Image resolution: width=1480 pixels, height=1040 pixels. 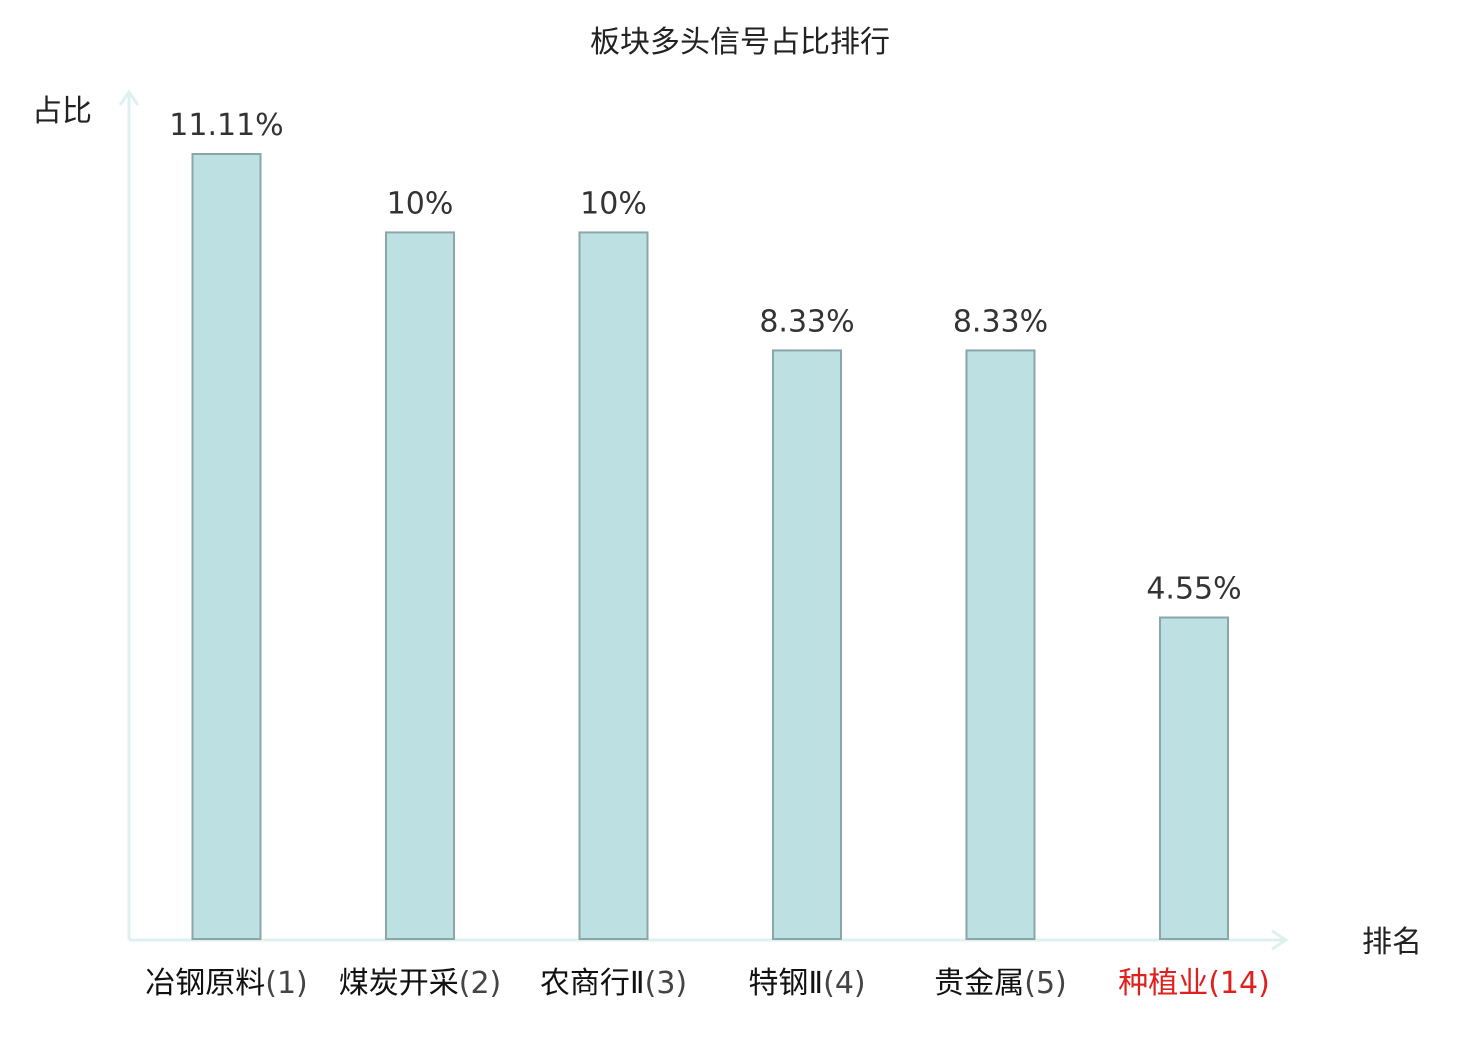 I want to click on bar-value-label-1: 11.11%, so click(x=226, y=125).